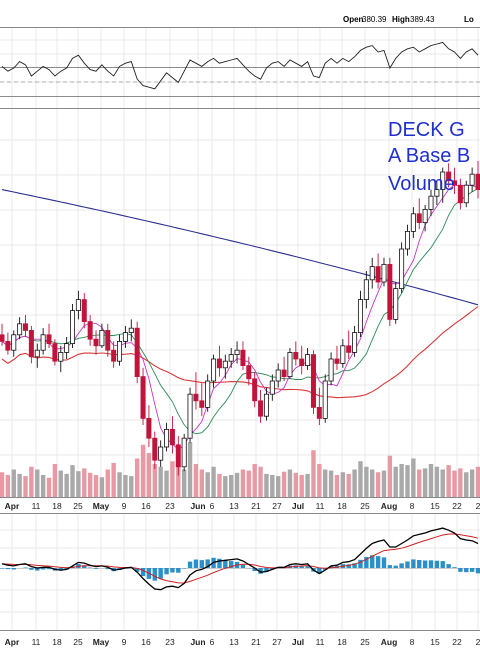  What do you see at coordinates (298, 506) in the screenshot?
I see `x-tick-label: Jul` at bounding box center [298, 506].